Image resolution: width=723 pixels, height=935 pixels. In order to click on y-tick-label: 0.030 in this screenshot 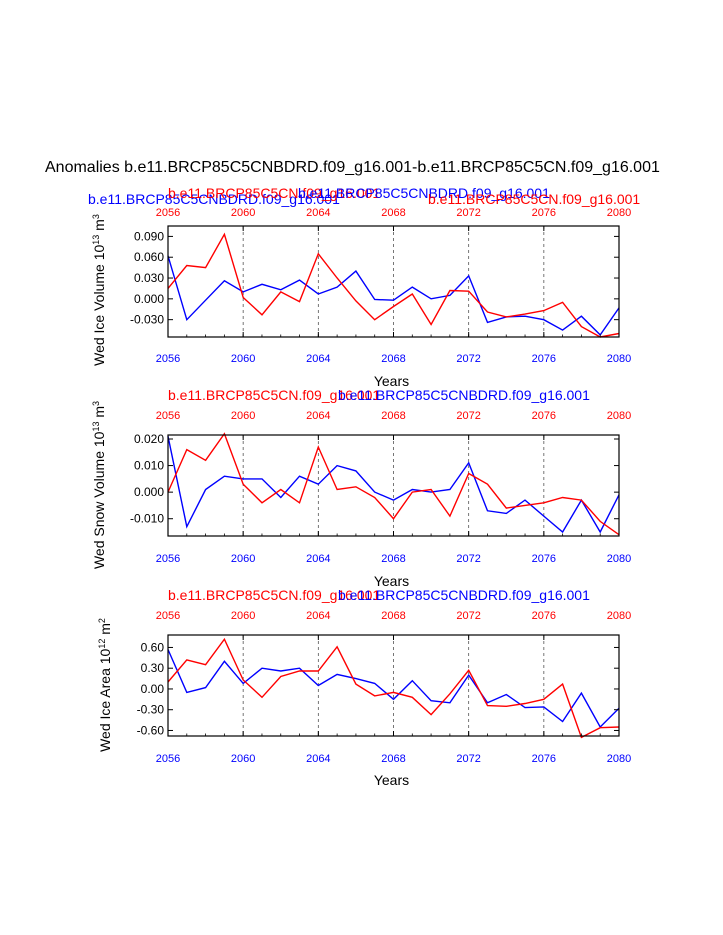, I will do `click(149, 278)`.